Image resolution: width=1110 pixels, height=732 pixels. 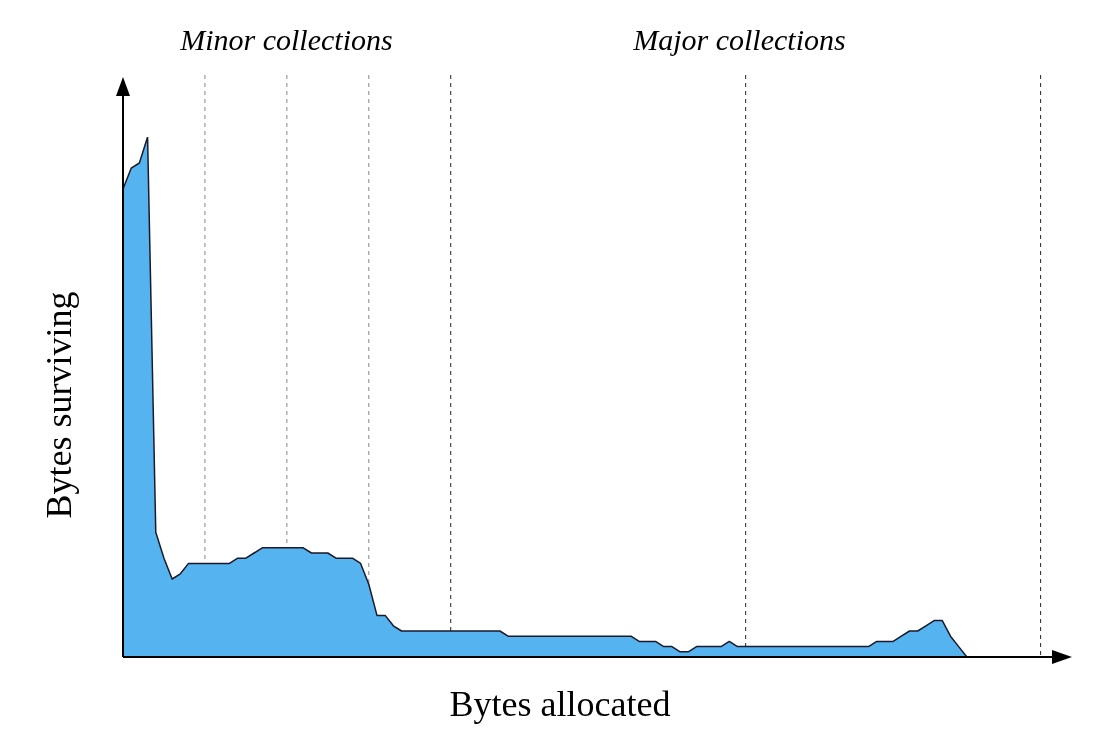 What do you see at coordinates (560, 704) in the screenshot?
I see `x-axis-title: Bytes allocated` at bounding box center [560, 704].